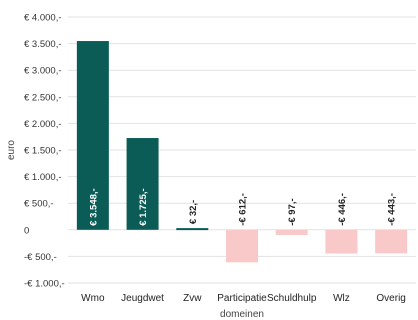  Describe the element at coordinates (390, 298) in the screenshot. I see `x-tick-label: Overig` at that location.